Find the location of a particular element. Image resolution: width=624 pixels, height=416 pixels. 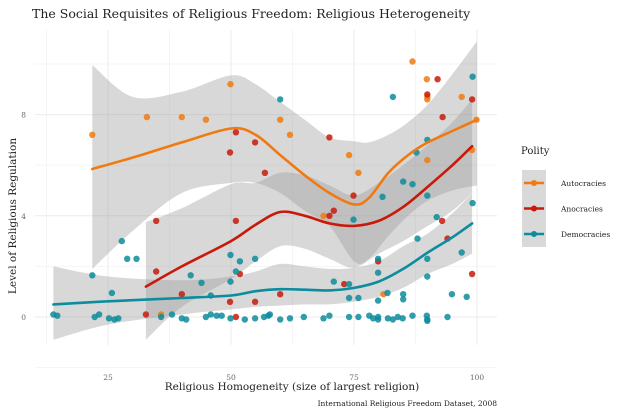

legend-key-point-democracies is located at coordinates (534, 234).